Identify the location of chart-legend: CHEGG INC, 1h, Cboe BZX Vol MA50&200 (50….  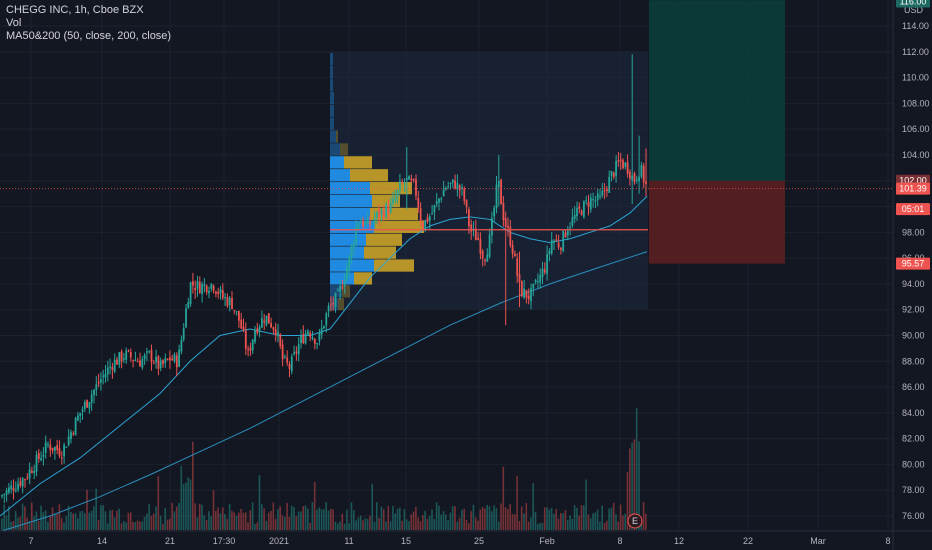
(88, 23).